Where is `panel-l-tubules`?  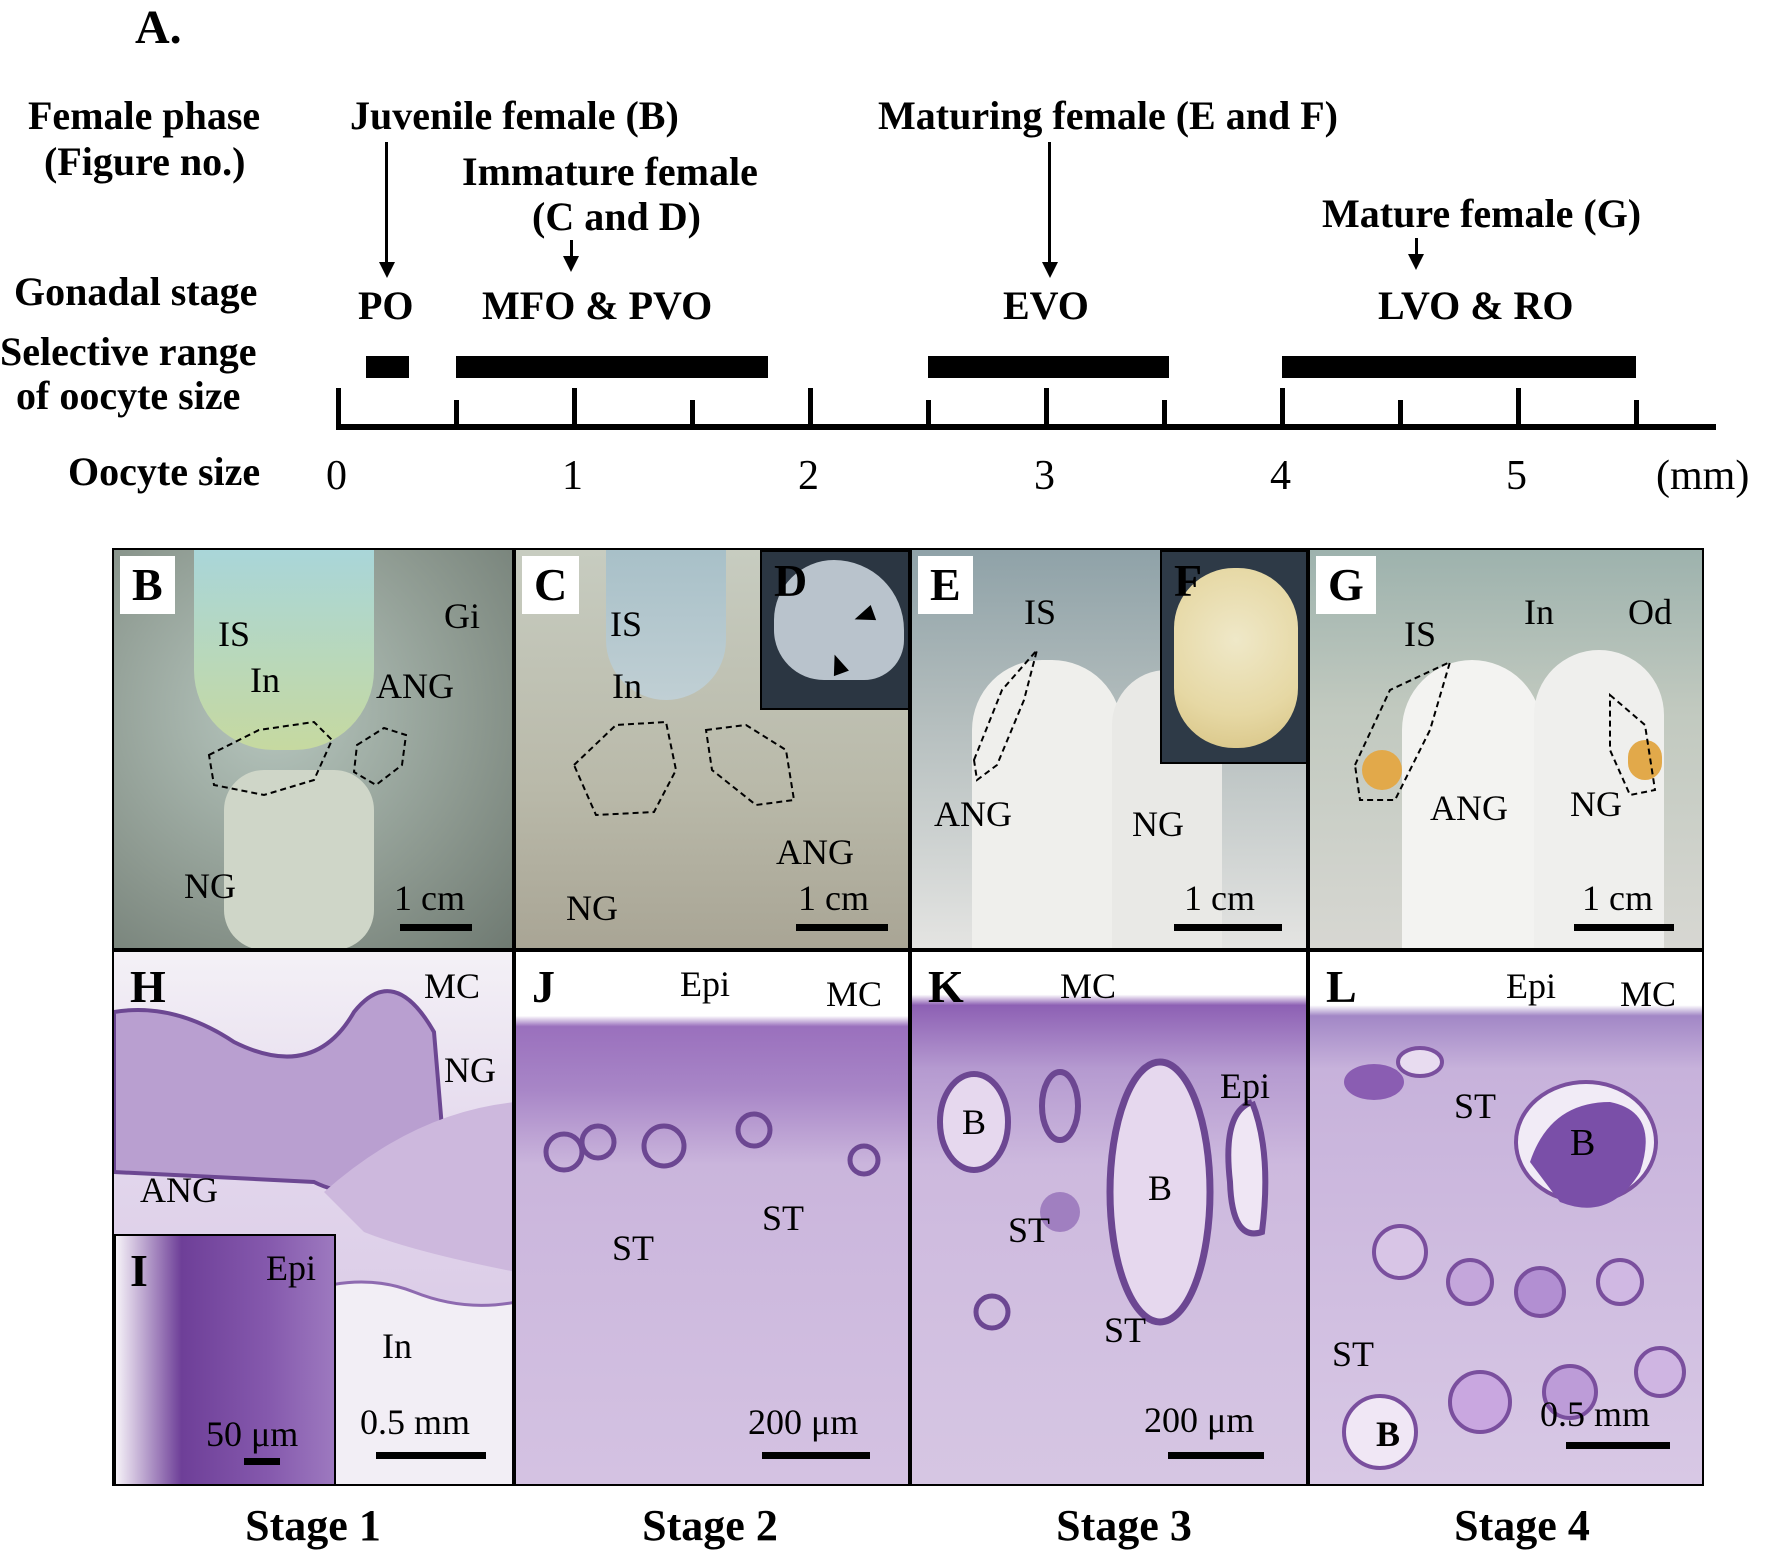 panel-l-tubules is located at coordinates (1514, 1258).